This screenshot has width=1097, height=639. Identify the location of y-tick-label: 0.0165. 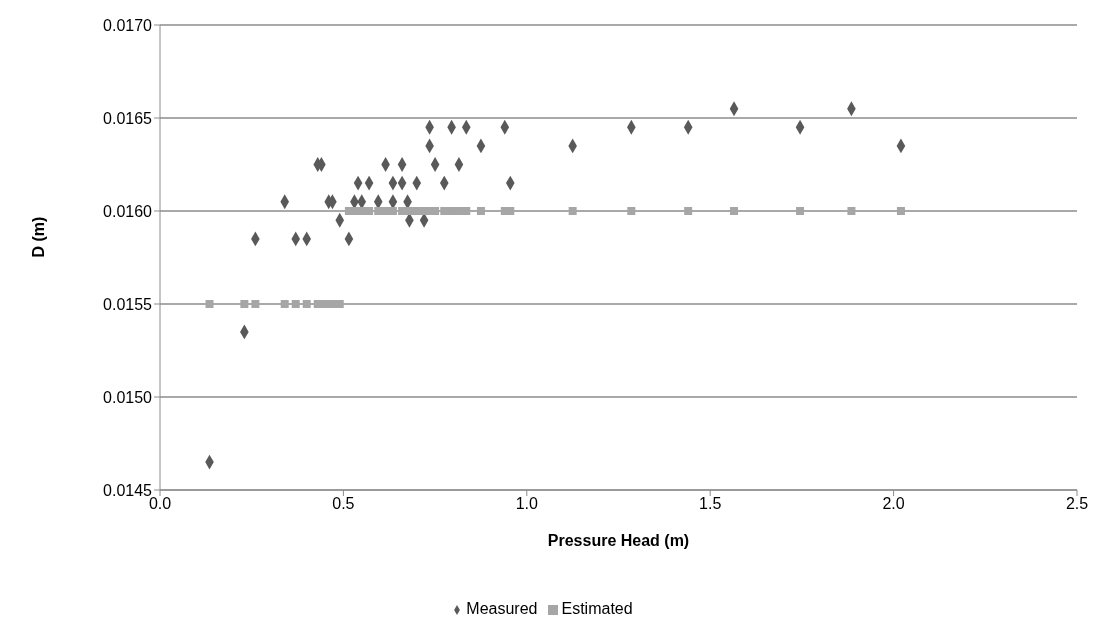
(128, 118).